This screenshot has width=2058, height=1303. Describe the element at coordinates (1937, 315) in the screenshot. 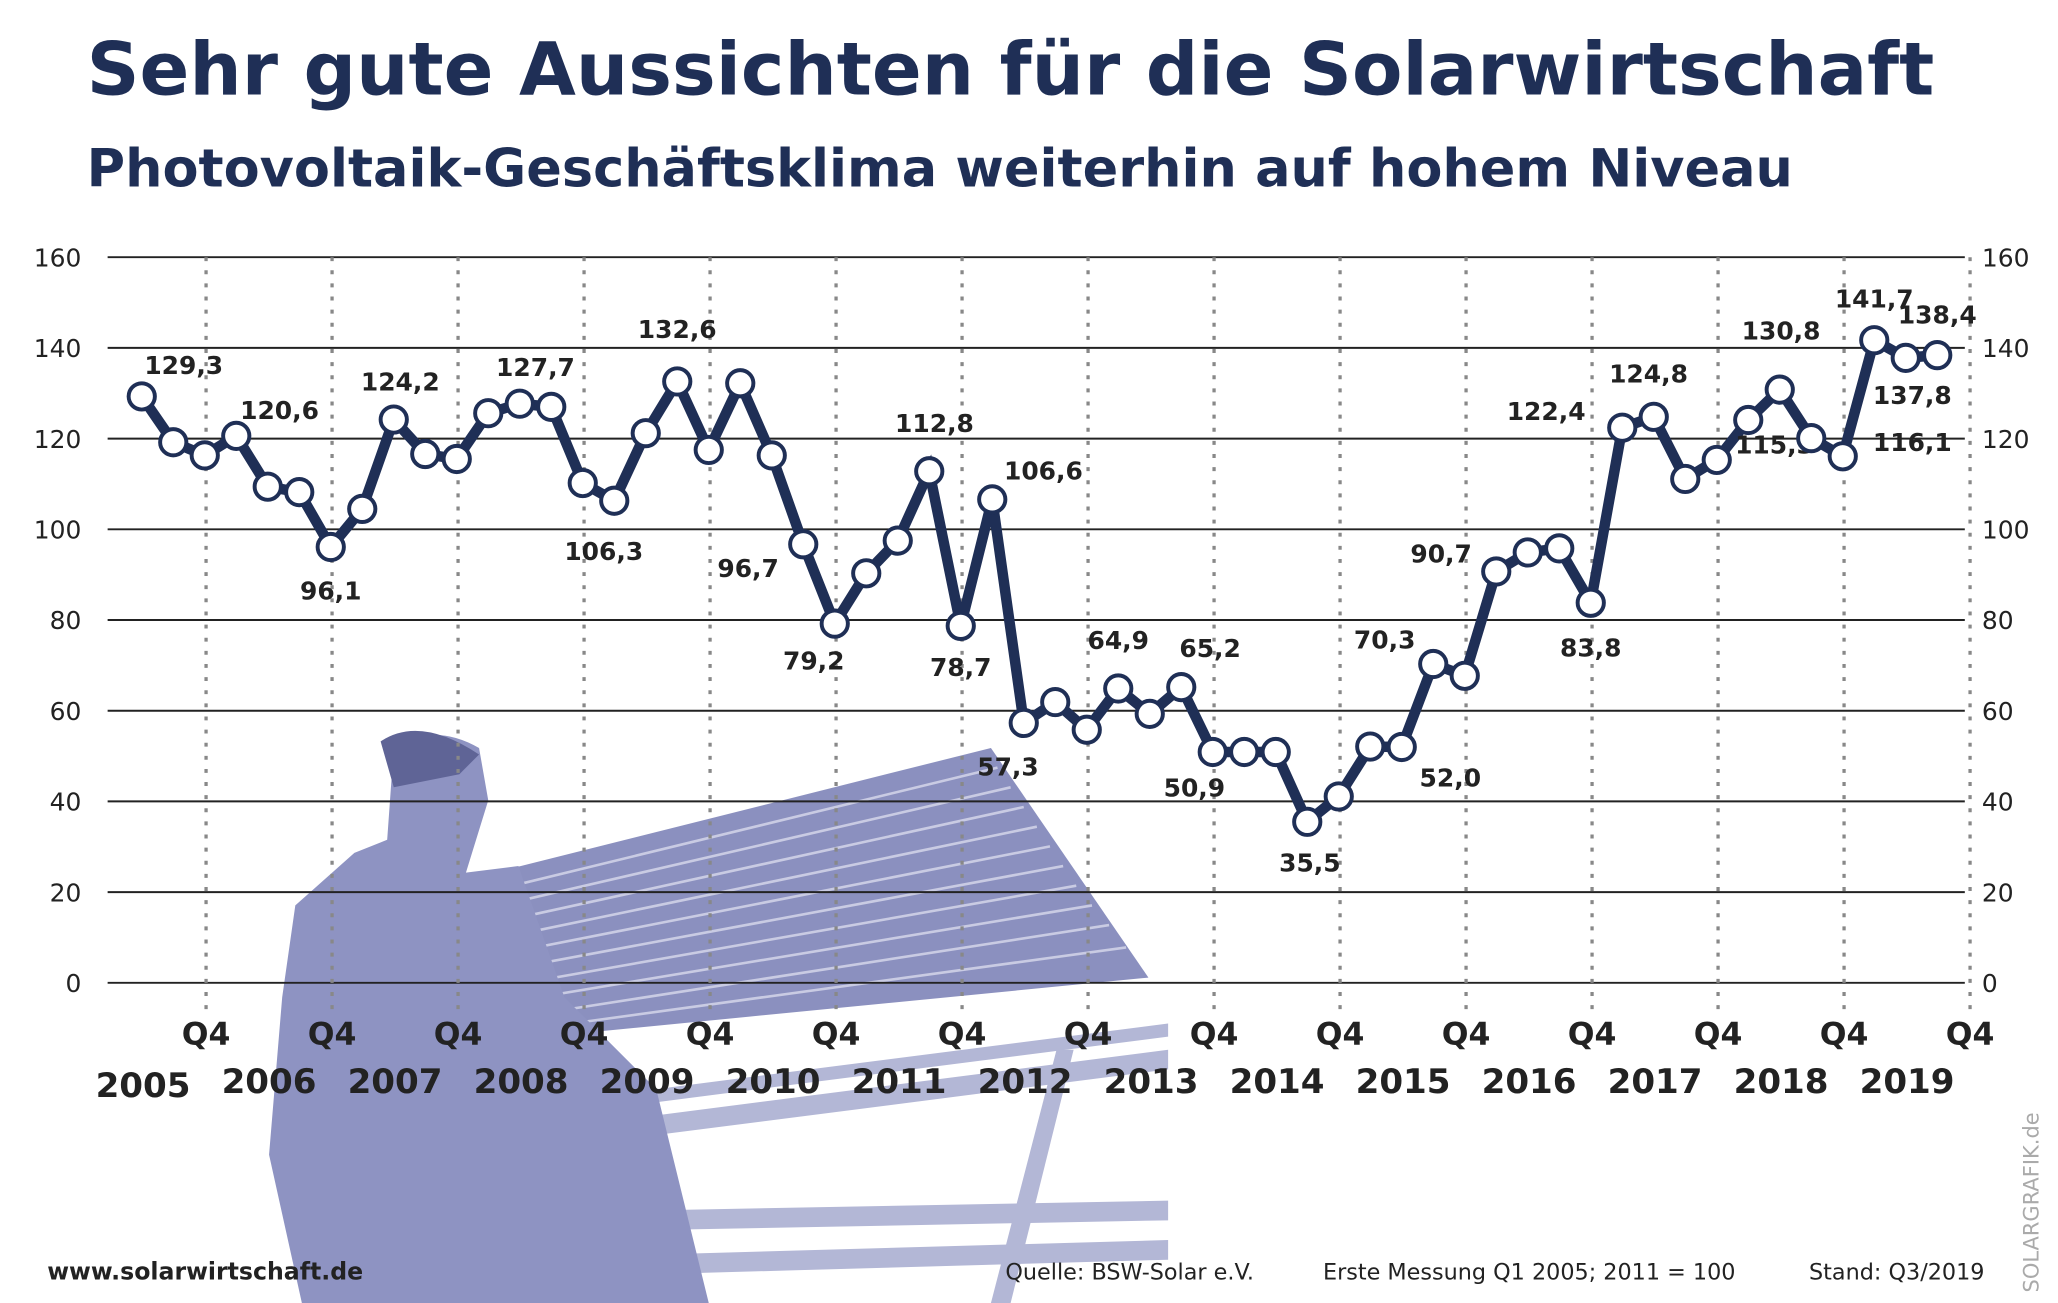

I see `data-label: 138,4` at that location.